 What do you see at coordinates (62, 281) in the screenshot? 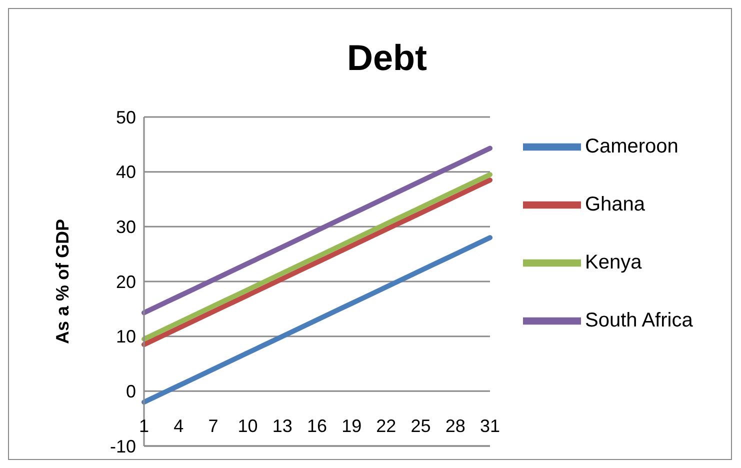
I see `y-axis-title: As a % of GDP` at bounding box center [62, 281].